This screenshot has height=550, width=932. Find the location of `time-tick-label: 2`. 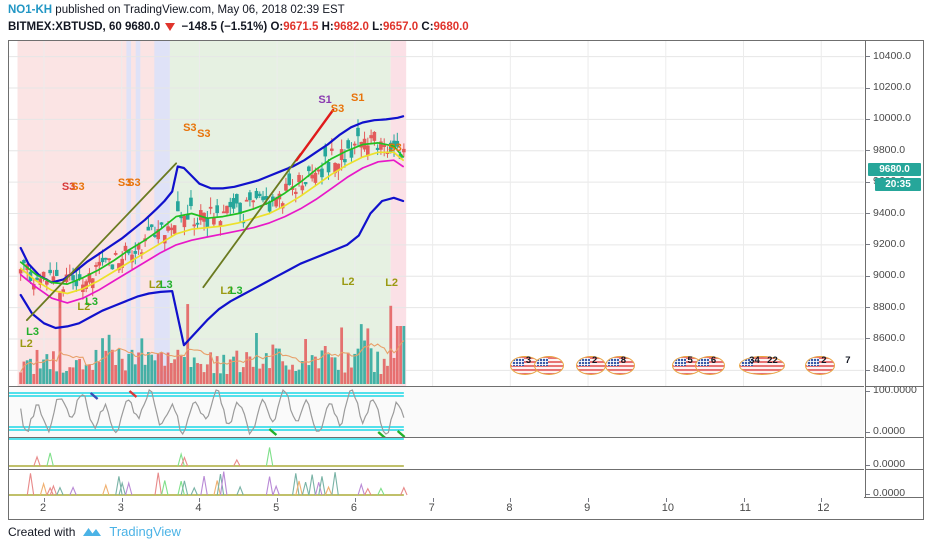

time-tick-label: 2 is located at coordinates (43, 508).